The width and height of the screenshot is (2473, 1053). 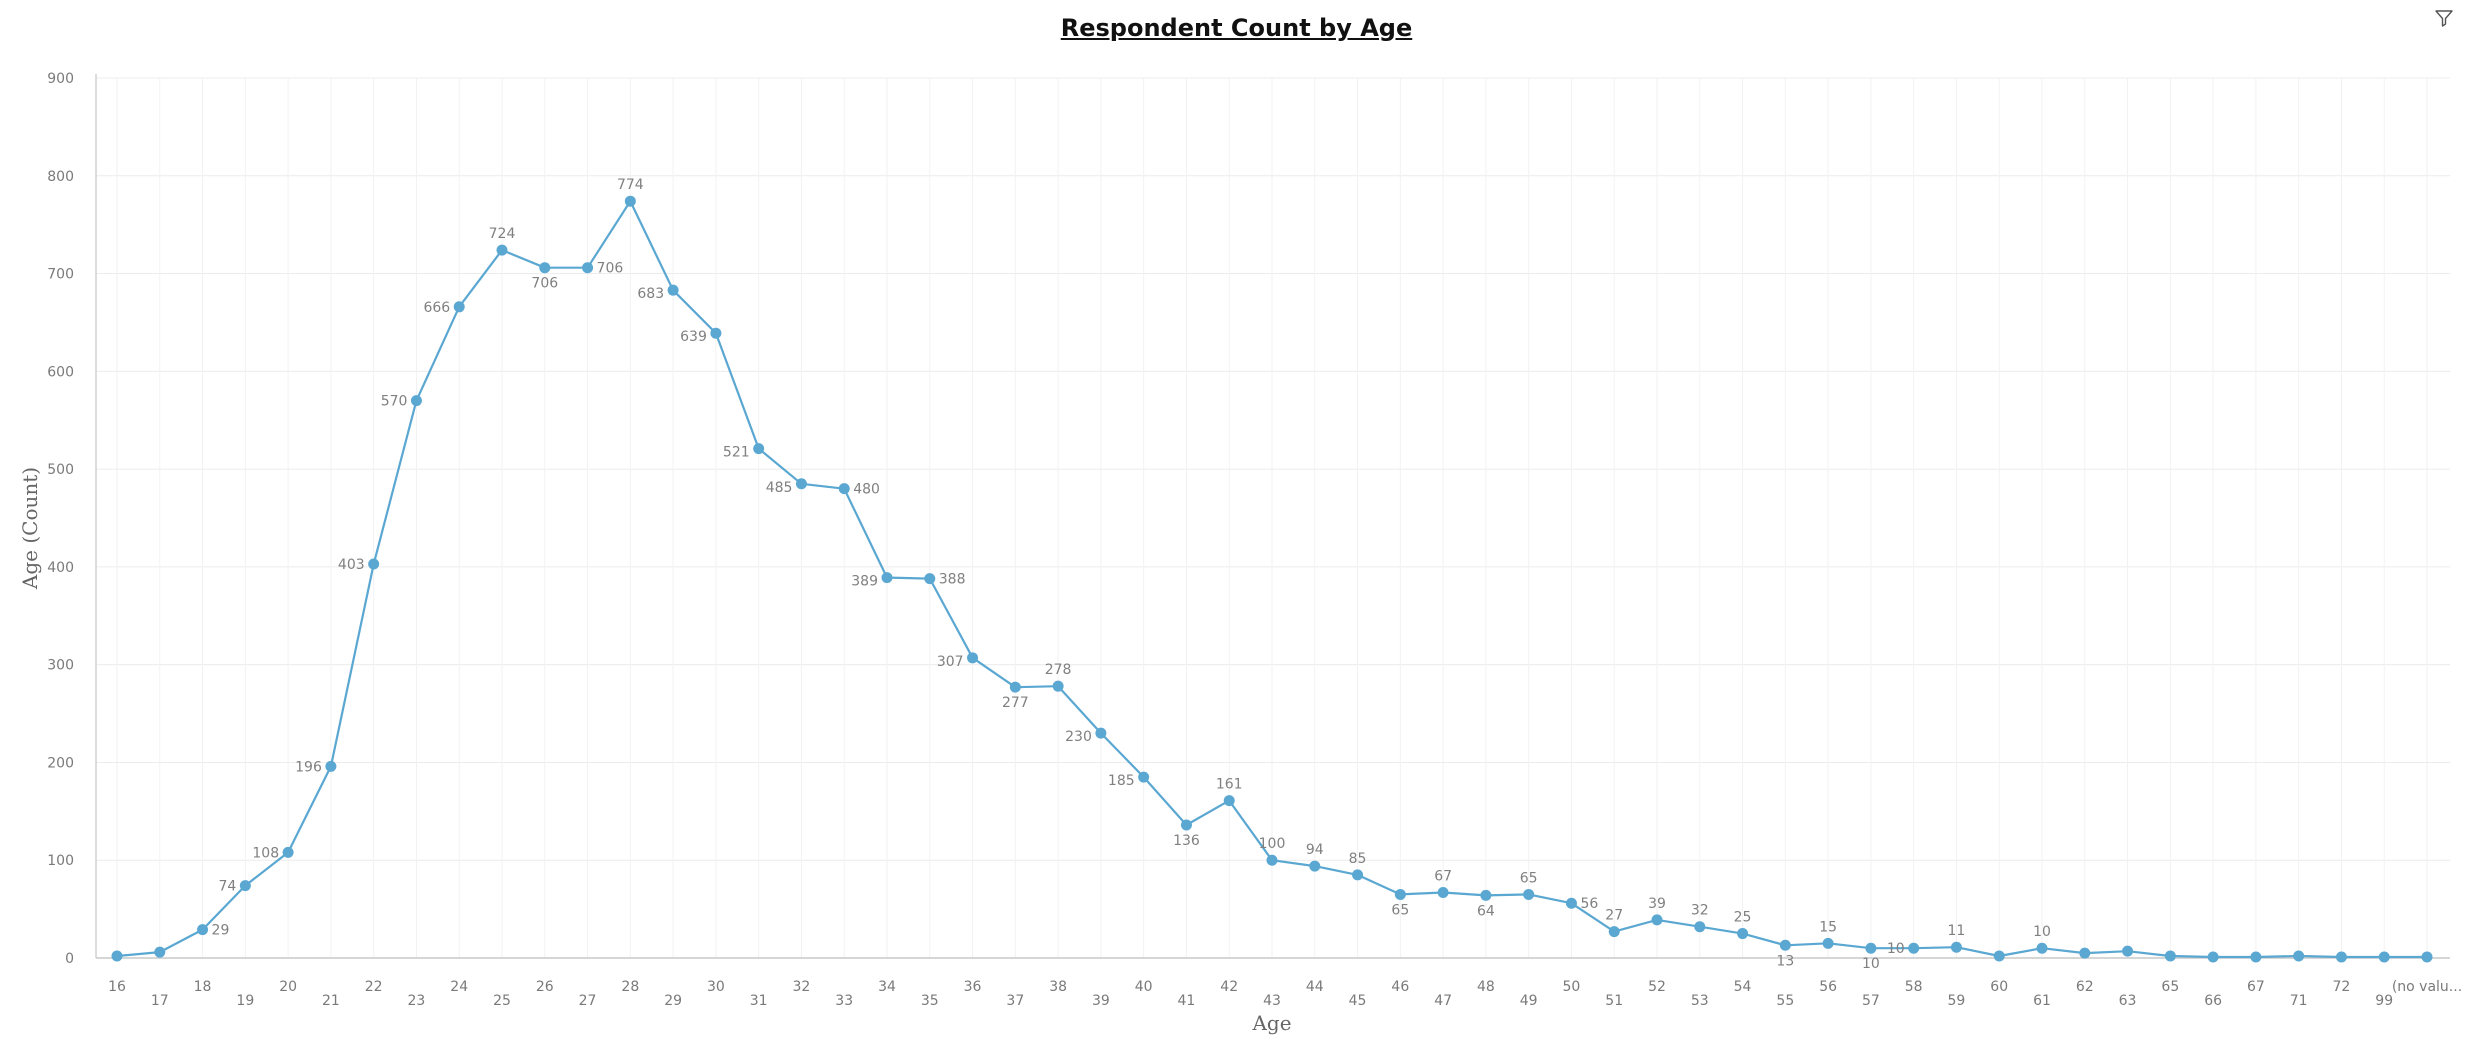 I want to click on data-label: 27, so click(x=1614, y=916).